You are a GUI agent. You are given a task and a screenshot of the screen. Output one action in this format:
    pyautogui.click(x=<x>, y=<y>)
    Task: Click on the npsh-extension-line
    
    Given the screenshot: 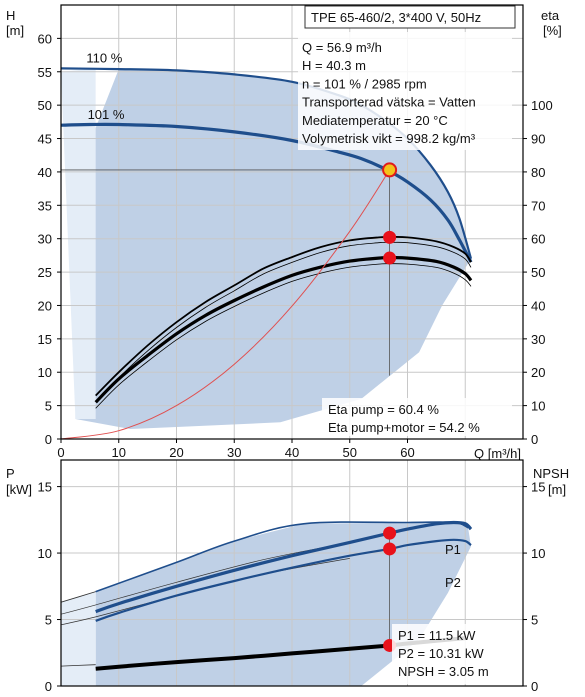 What is the action you would take?
    pyautogui.click(x=78, y=665)
    